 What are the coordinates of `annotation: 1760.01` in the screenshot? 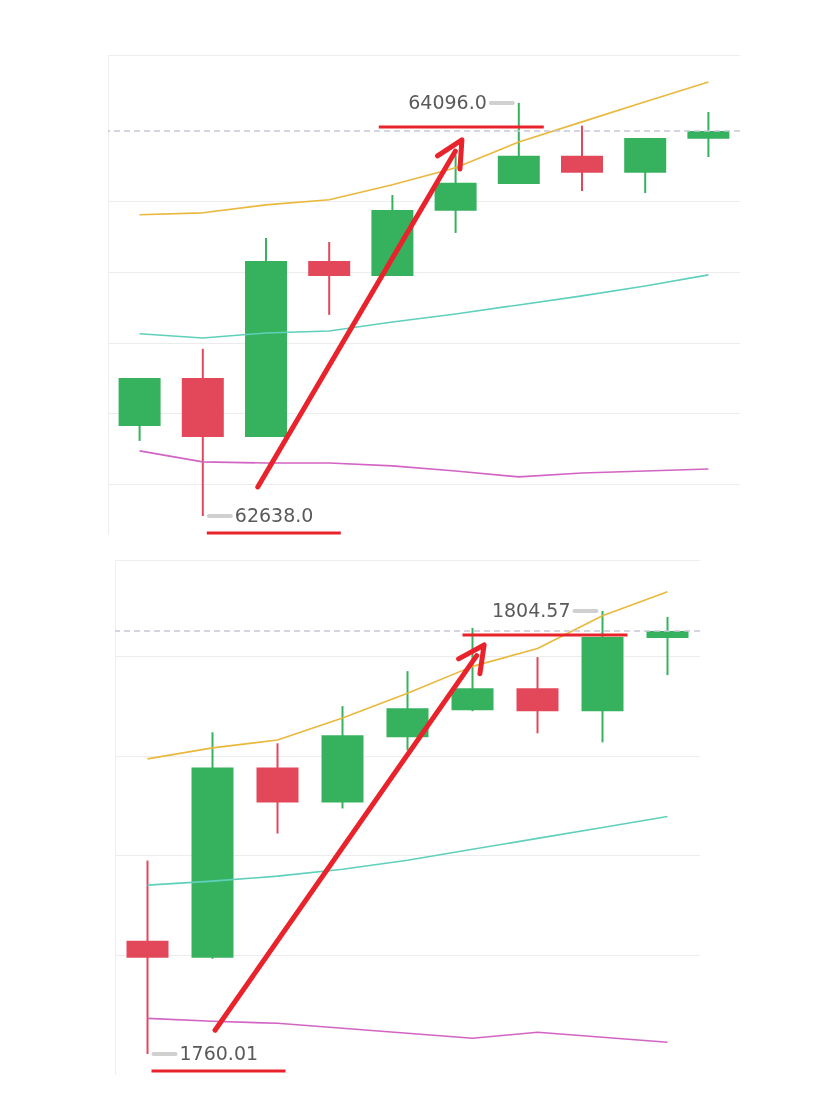 It's located at (219, 1053).